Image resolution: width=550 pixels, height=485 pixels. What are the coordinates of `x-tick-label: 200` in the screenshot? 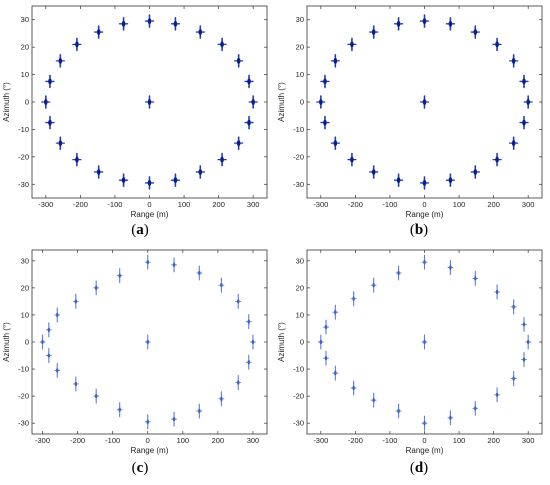 It's located at (493, 440).